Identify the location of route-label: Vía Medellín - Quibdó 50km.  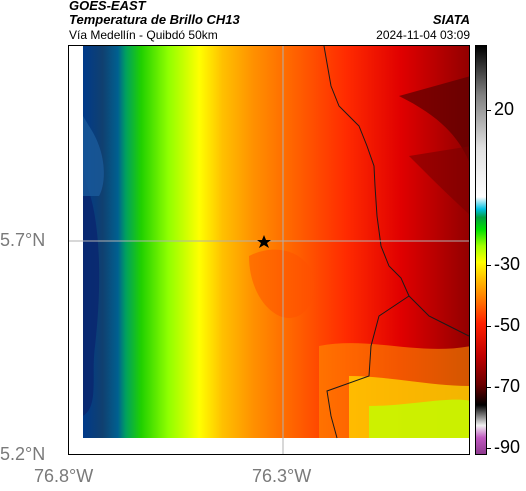
(143, 35).